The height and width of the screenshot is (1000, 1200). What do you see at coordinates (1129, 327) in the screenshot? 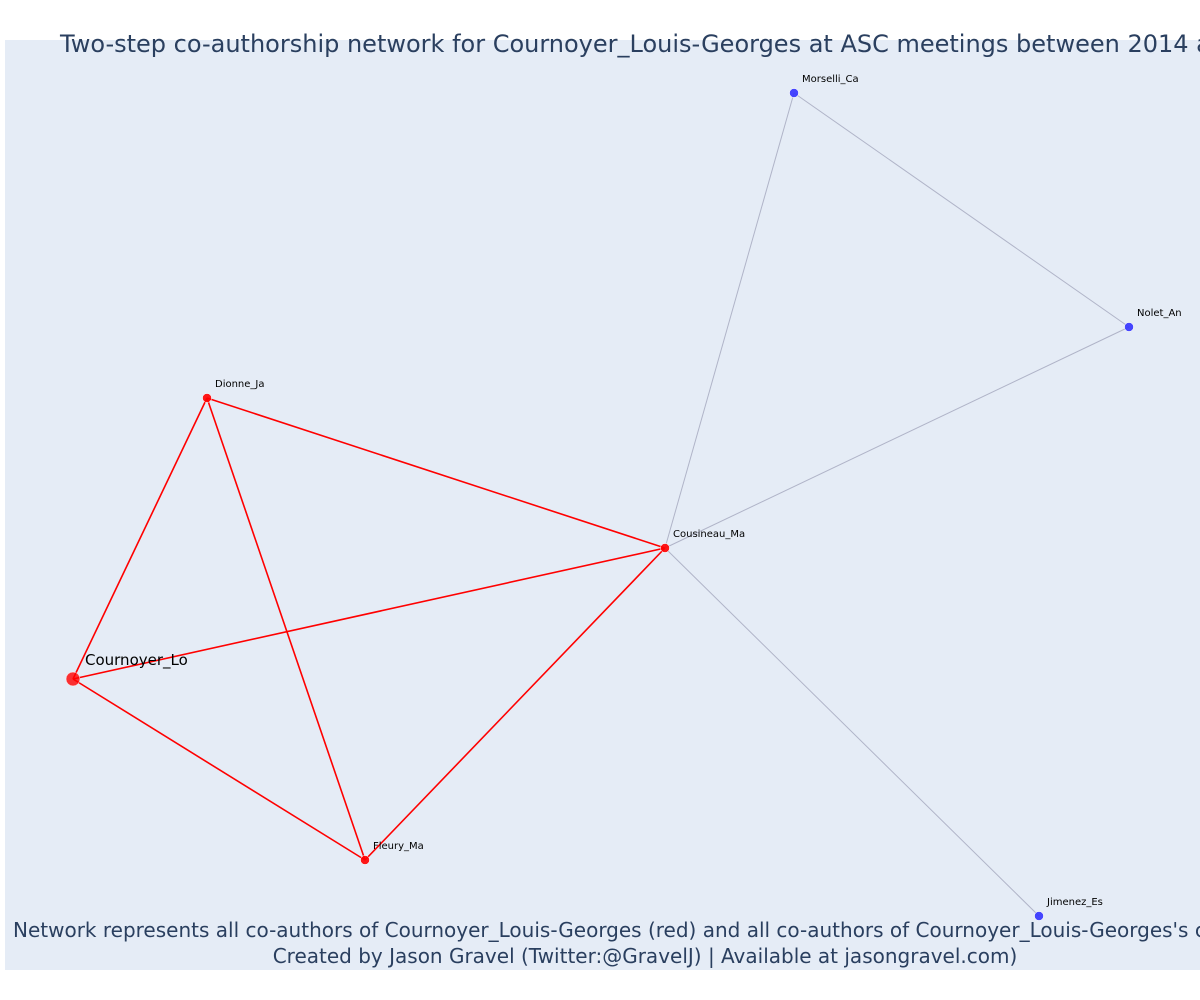
I see `node-Nolet_An` at bounding box center [1129, 327].